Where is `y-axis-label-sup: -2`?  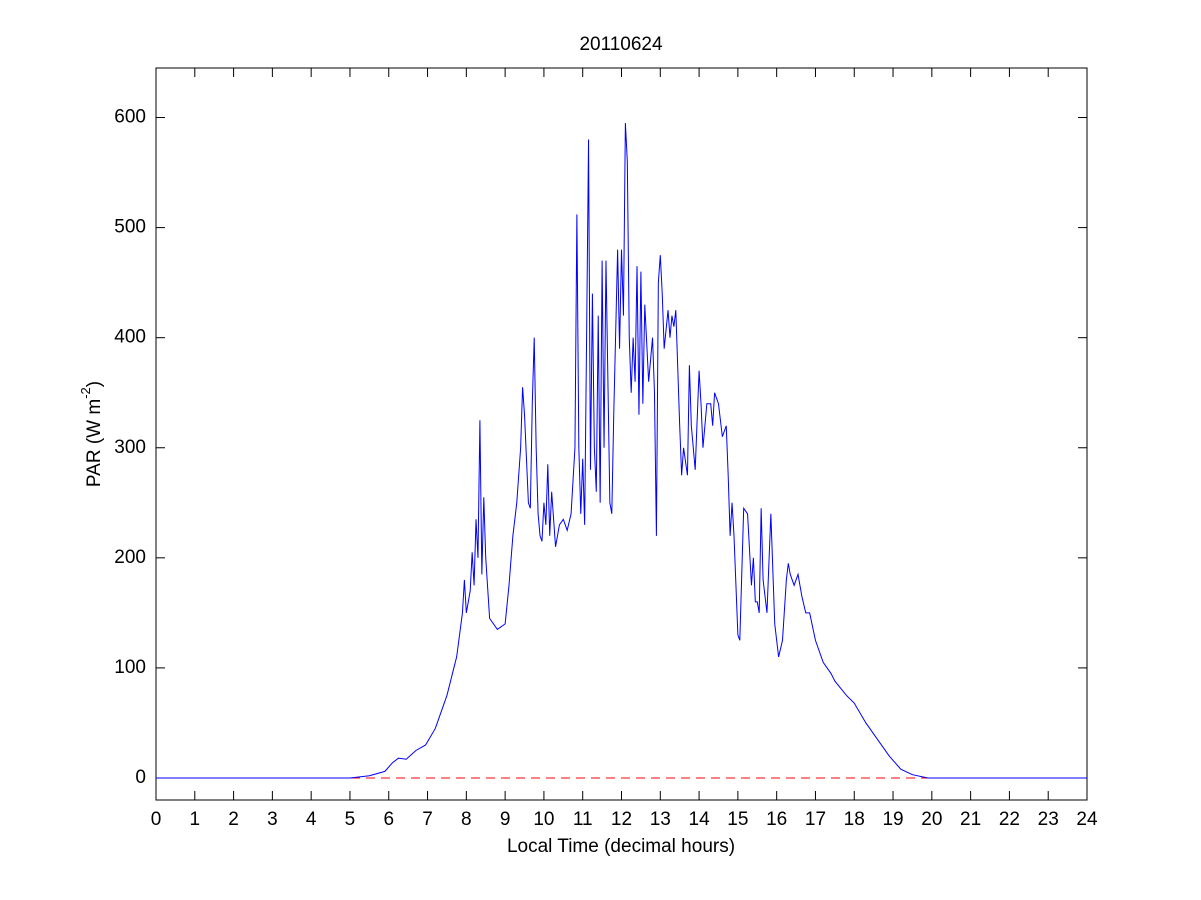 y-axis-label-sup: -2 is located at coordinates (85, 393).